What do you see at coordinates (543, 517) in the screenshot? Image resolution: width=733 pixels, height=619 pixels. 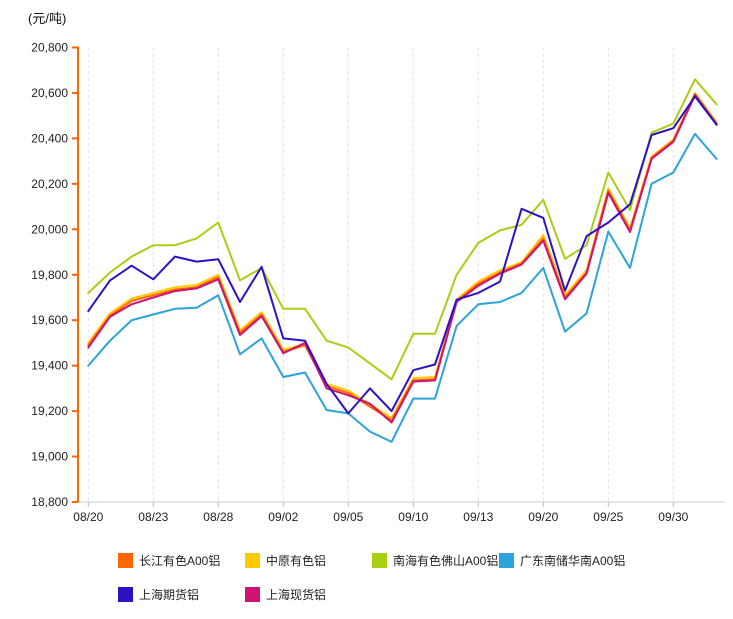 I see `x-tick-label: 09/20` at bounding box center [543, 517].